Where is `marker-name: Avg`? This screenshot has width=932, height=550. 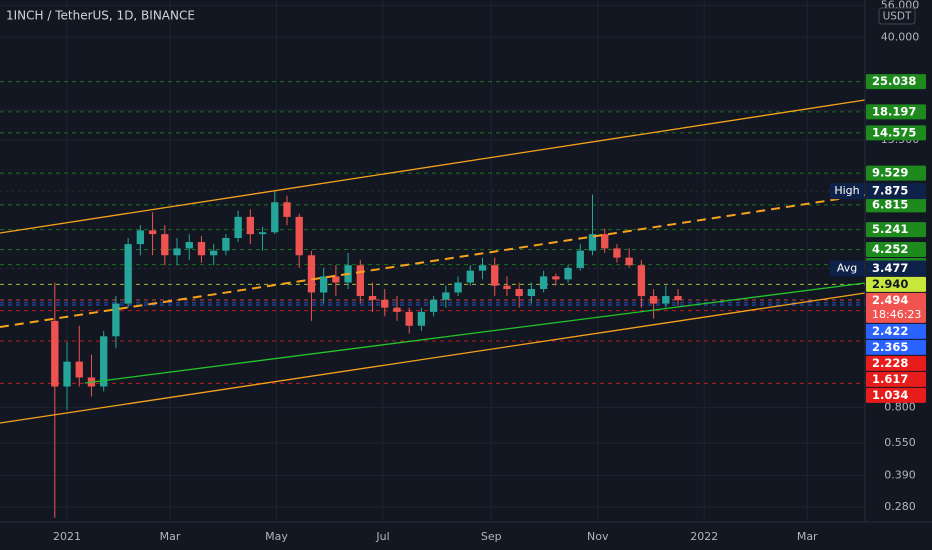 marker-name: Avg is located at coordinates (847, 268).